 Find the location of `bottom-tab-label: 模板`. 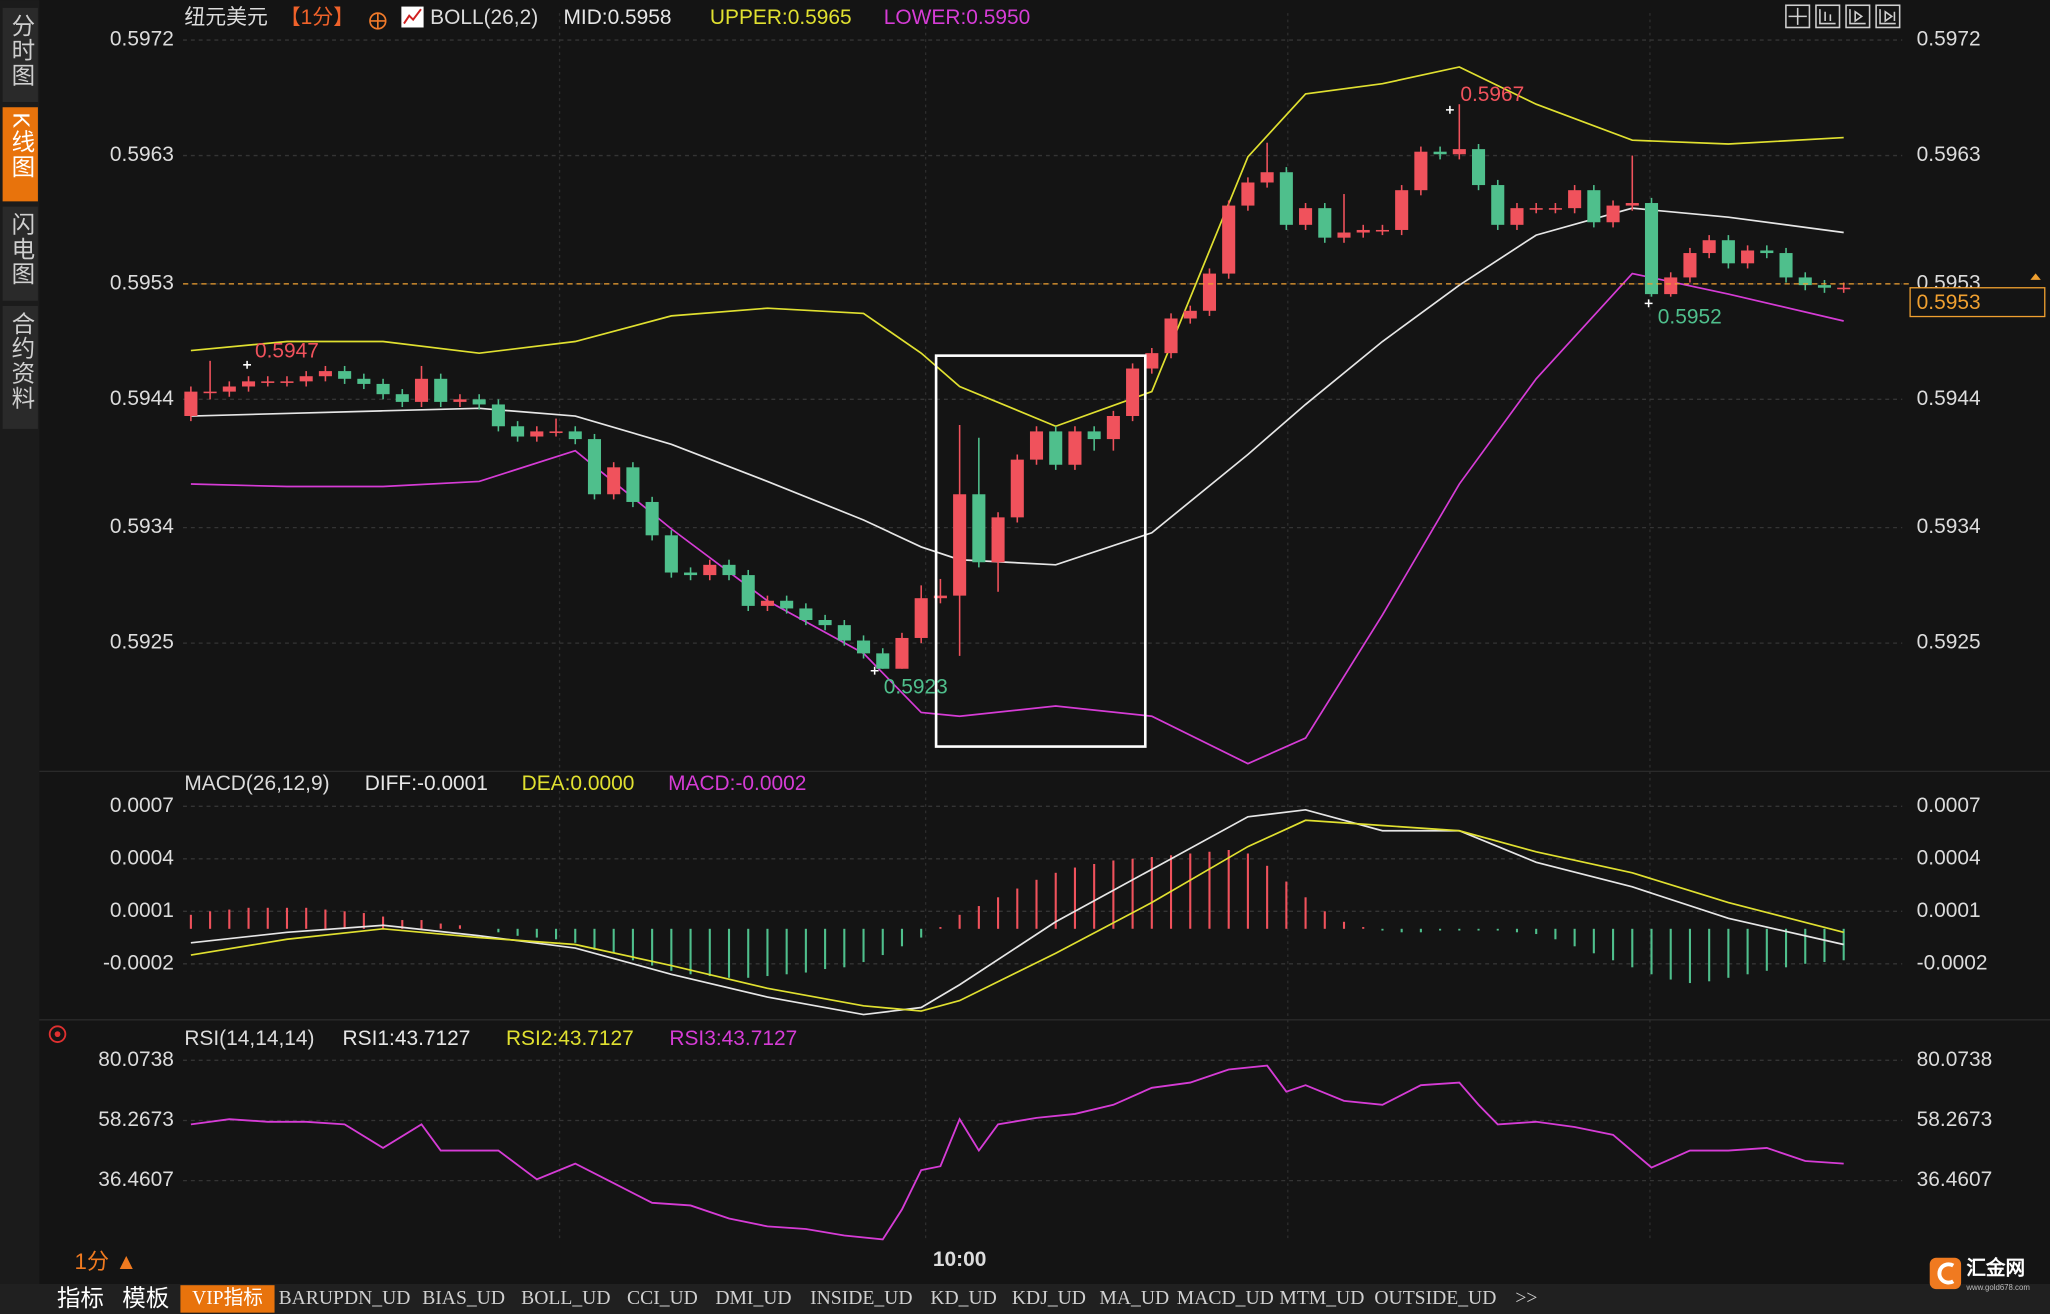

bottom-tab-label: 模板 is located at coordinates (145, 1298).